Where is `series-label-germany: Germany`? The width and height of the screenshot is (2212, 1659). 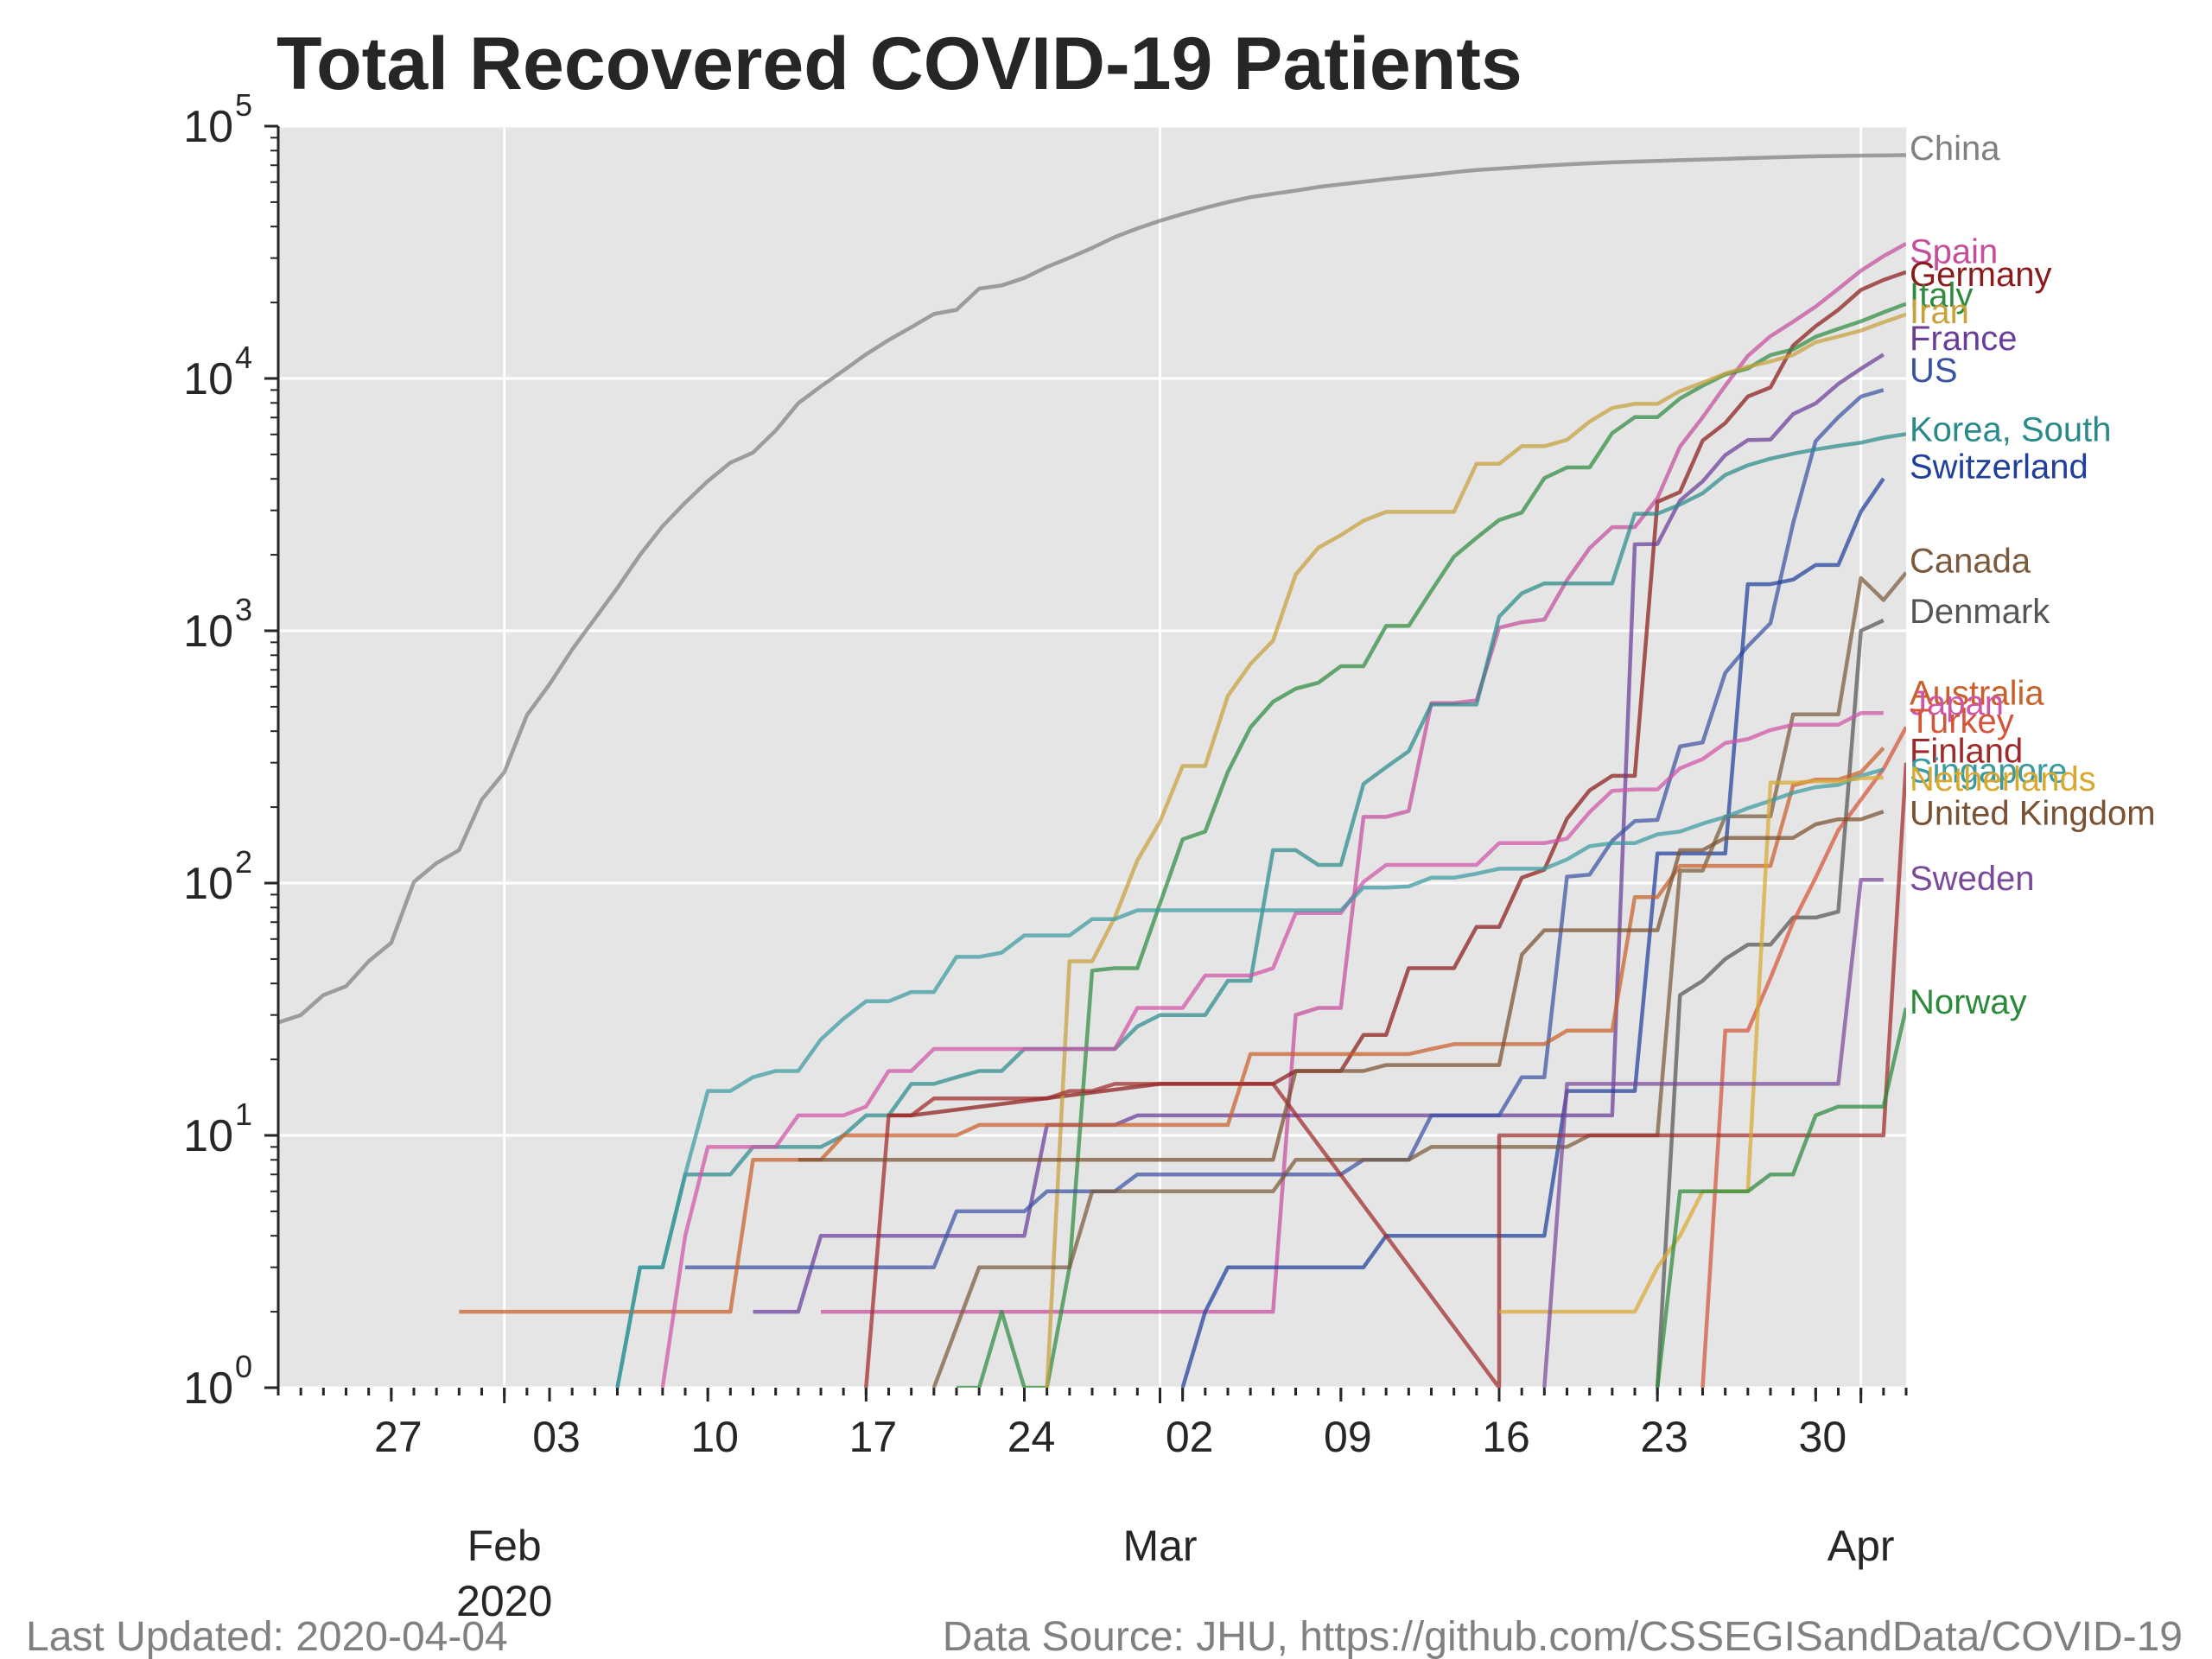 series-label-germany: Germany is located at coordinates (1981, 275).